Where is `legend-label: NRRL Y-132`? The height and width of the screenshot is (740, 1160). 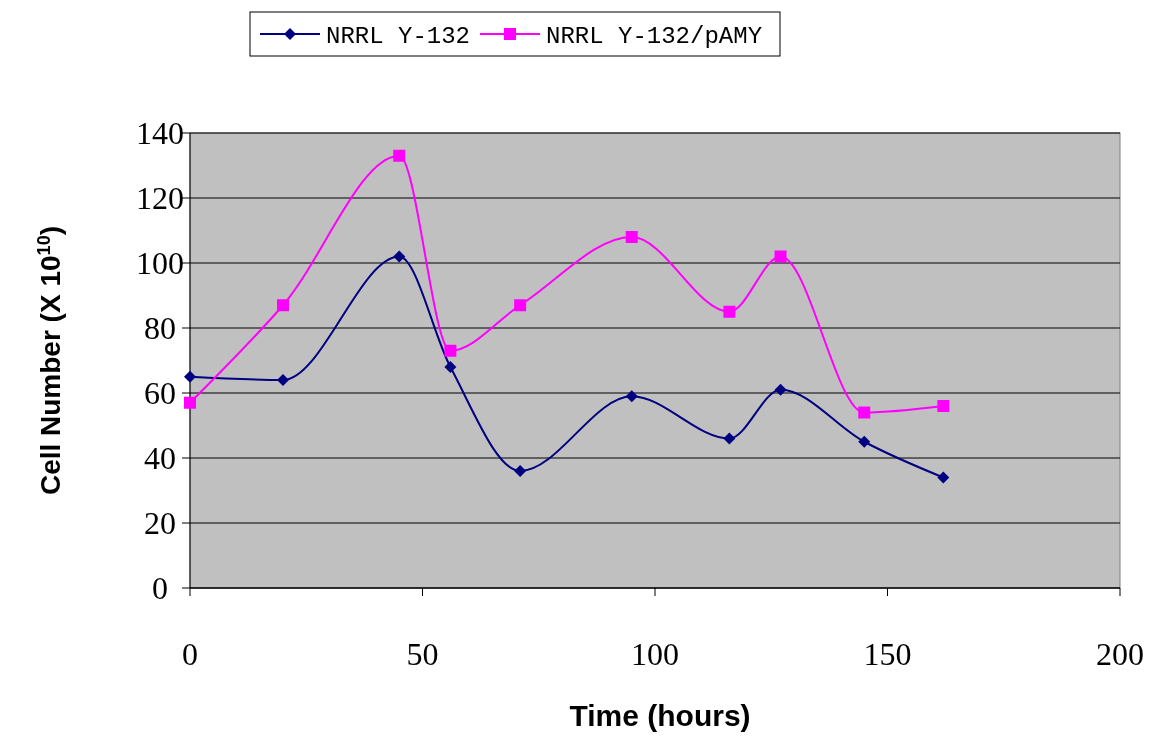 legend-label: NRRL Y-132 is located at coordinates (398, 36).